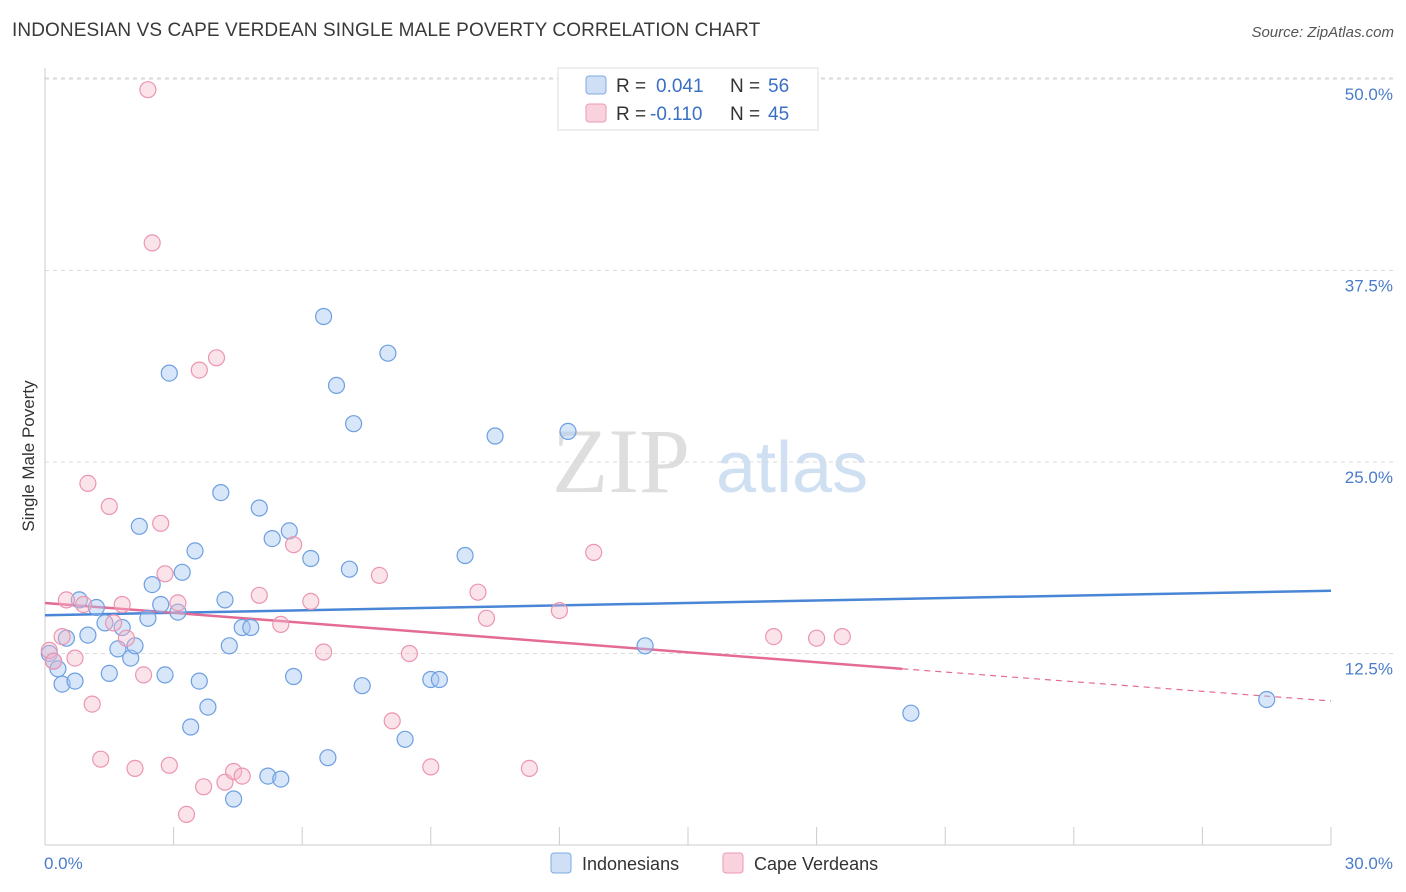 This screenshot has width=1406, height=892. What do you see at coordinates (63, 863) in the screenshot?
I see `x-tick-label-0: 0.0%` at bounding box center [63, 863].